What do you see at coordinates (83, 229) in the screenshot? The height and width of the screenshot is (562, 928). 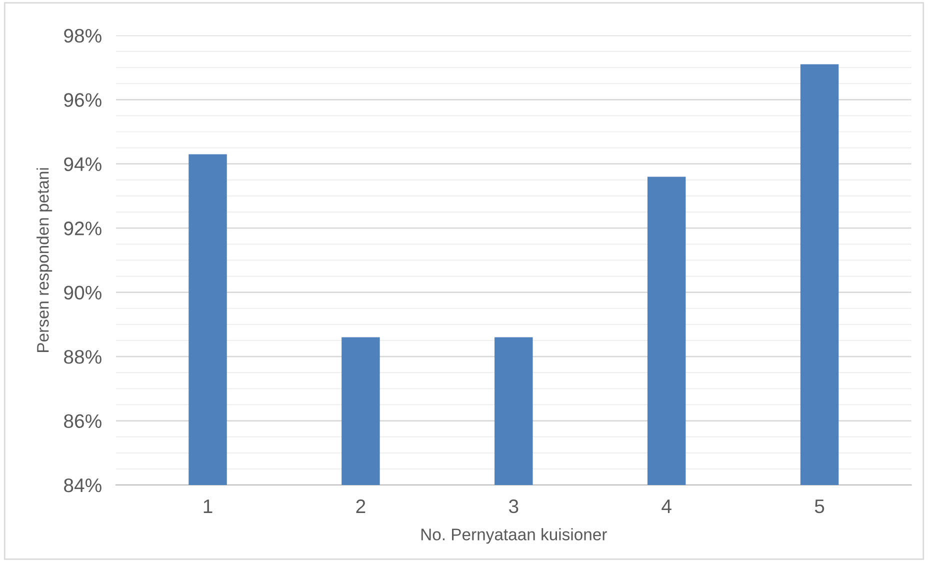 I see `y-tick-label: 92%` at bounding box center [83, 229].